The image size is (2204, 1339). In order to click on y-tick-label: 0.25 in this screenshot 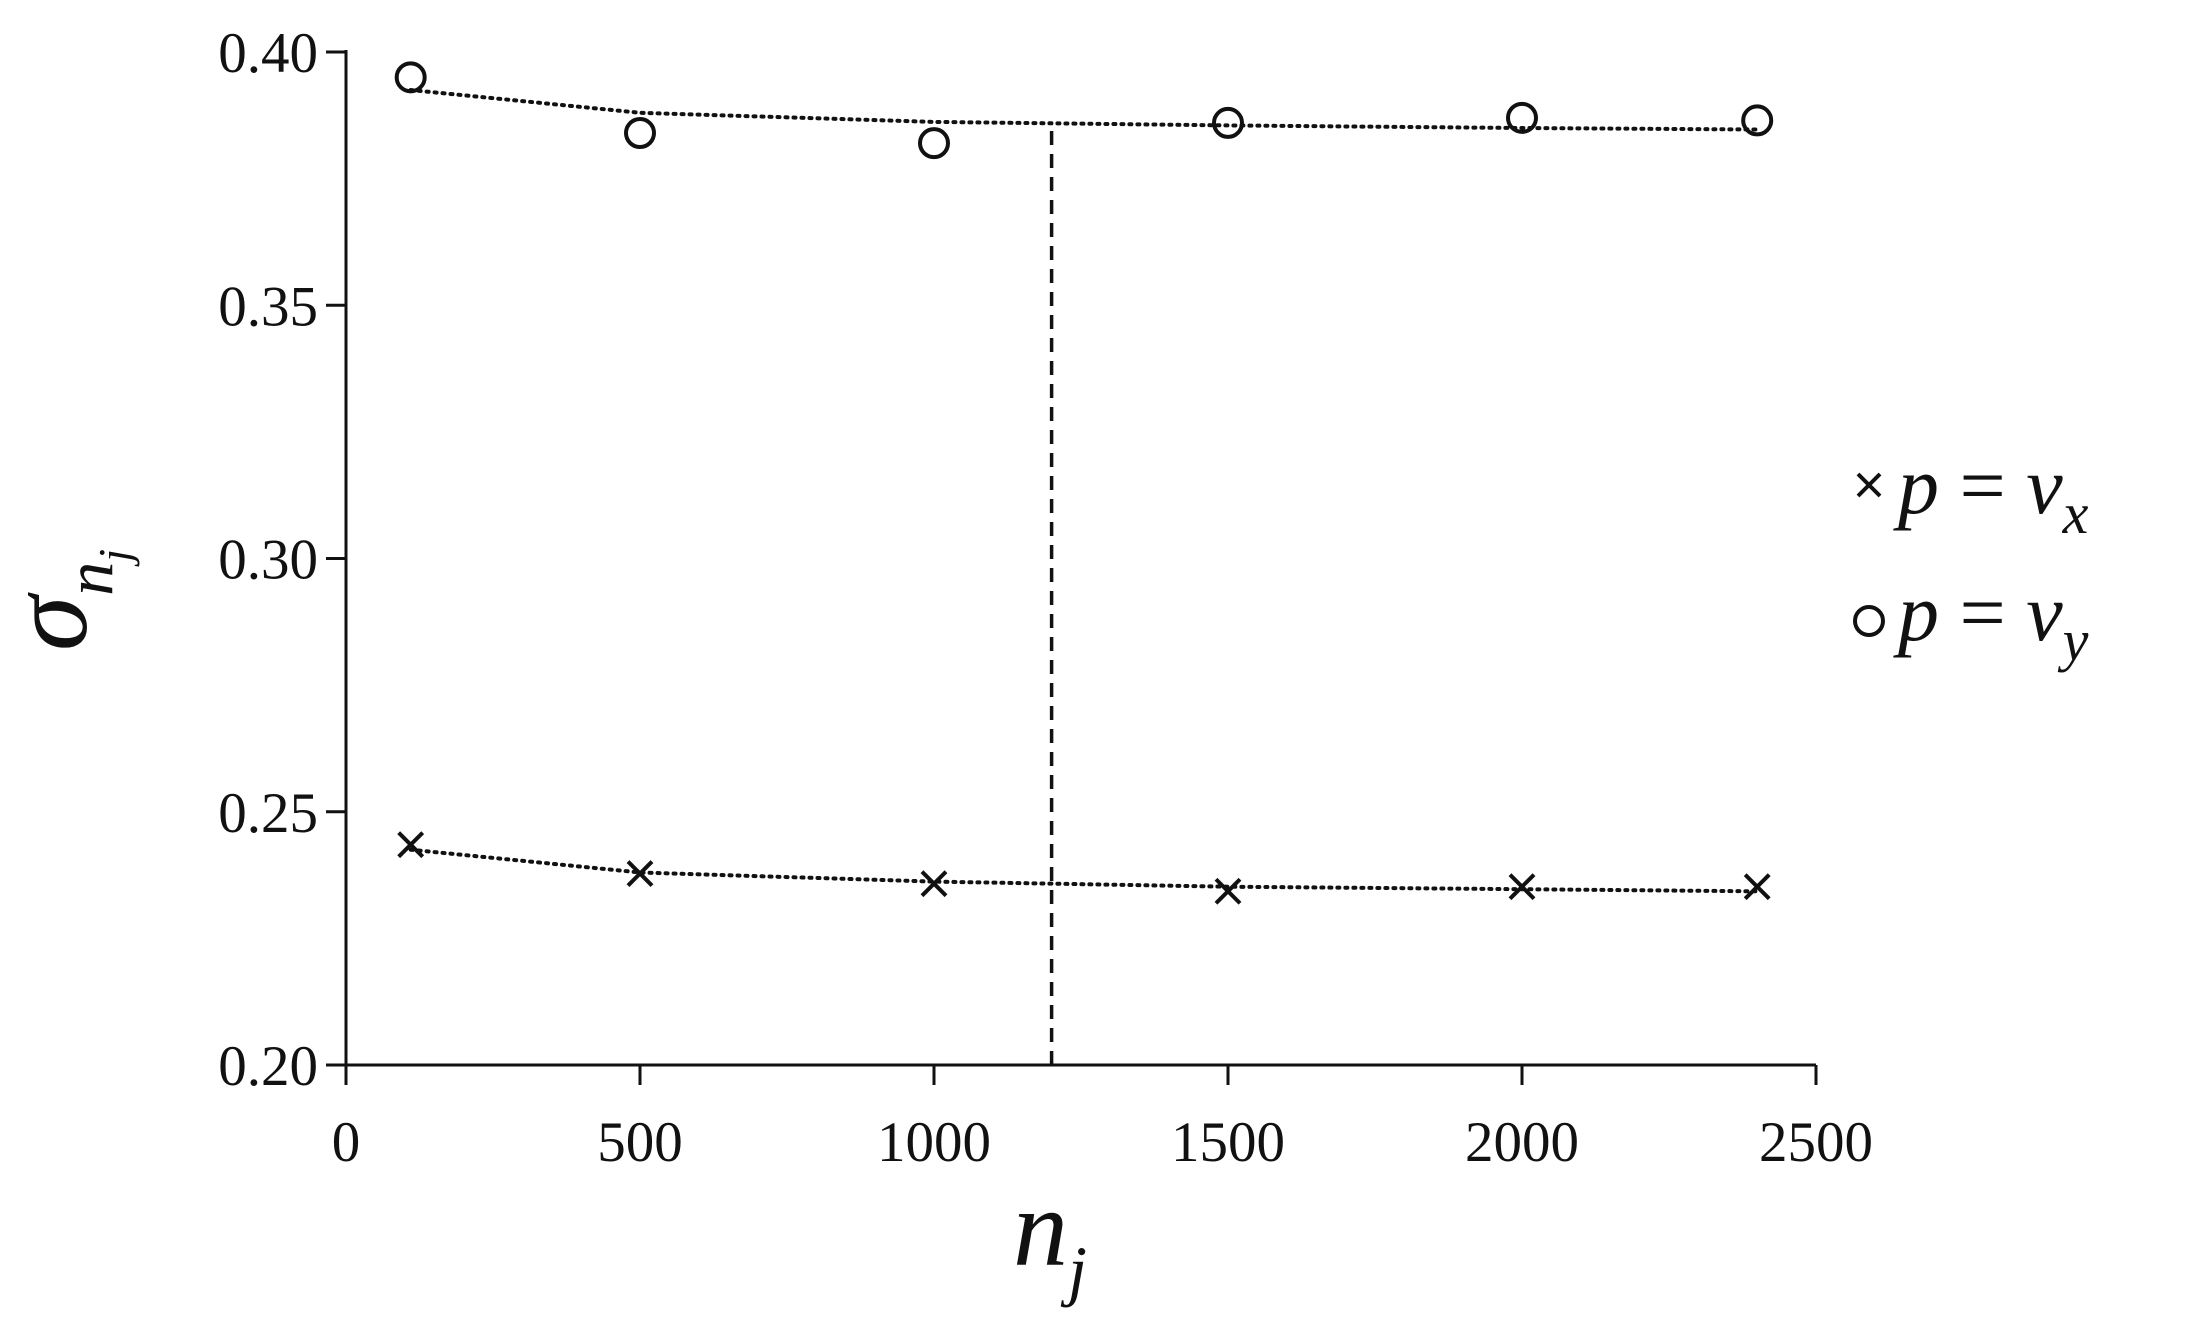, I will do `click(268, 813)`.